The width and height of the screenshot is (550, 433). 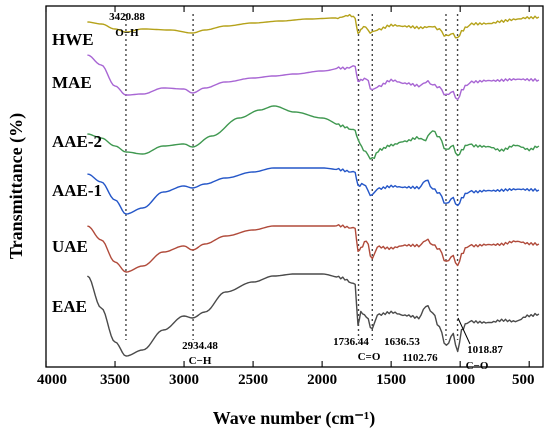 What do you see at coordinates (313, 77) in the screenshot?
I see `series-line-mae` at bounding box center [313, 77].